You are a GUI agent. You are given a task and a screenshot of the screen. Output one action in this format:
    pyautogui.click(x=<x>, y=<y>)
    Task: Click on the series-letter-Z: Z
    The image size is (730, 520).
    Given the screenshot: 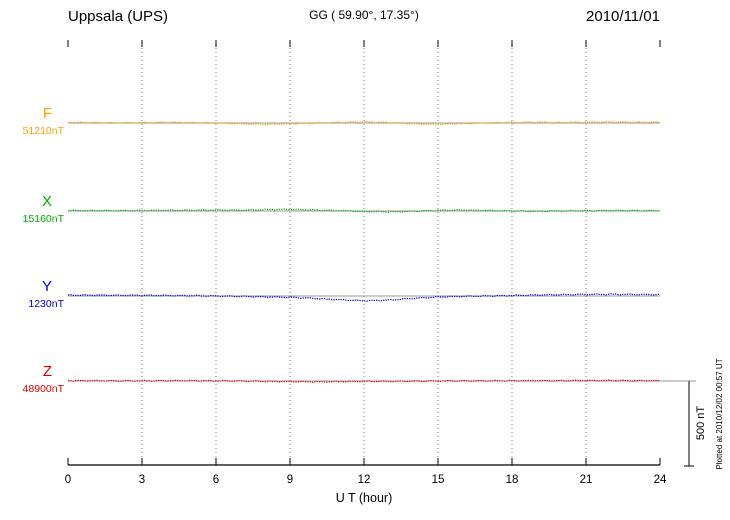 What is the action you would take?
    pyautogui.click(x=47, y=371)
    